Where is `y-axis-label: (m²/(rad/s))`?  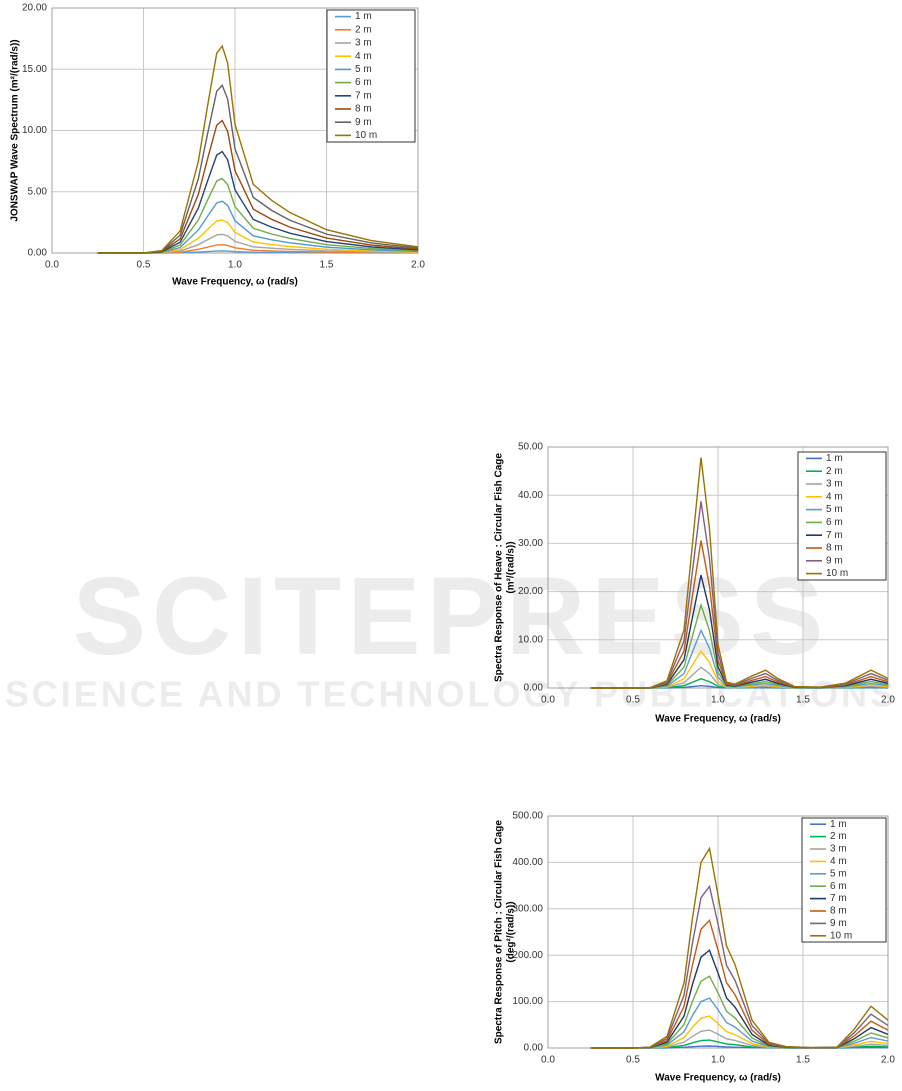 y-axis-label: (m²/(rad/s)) is located at coordinates (511, 567).